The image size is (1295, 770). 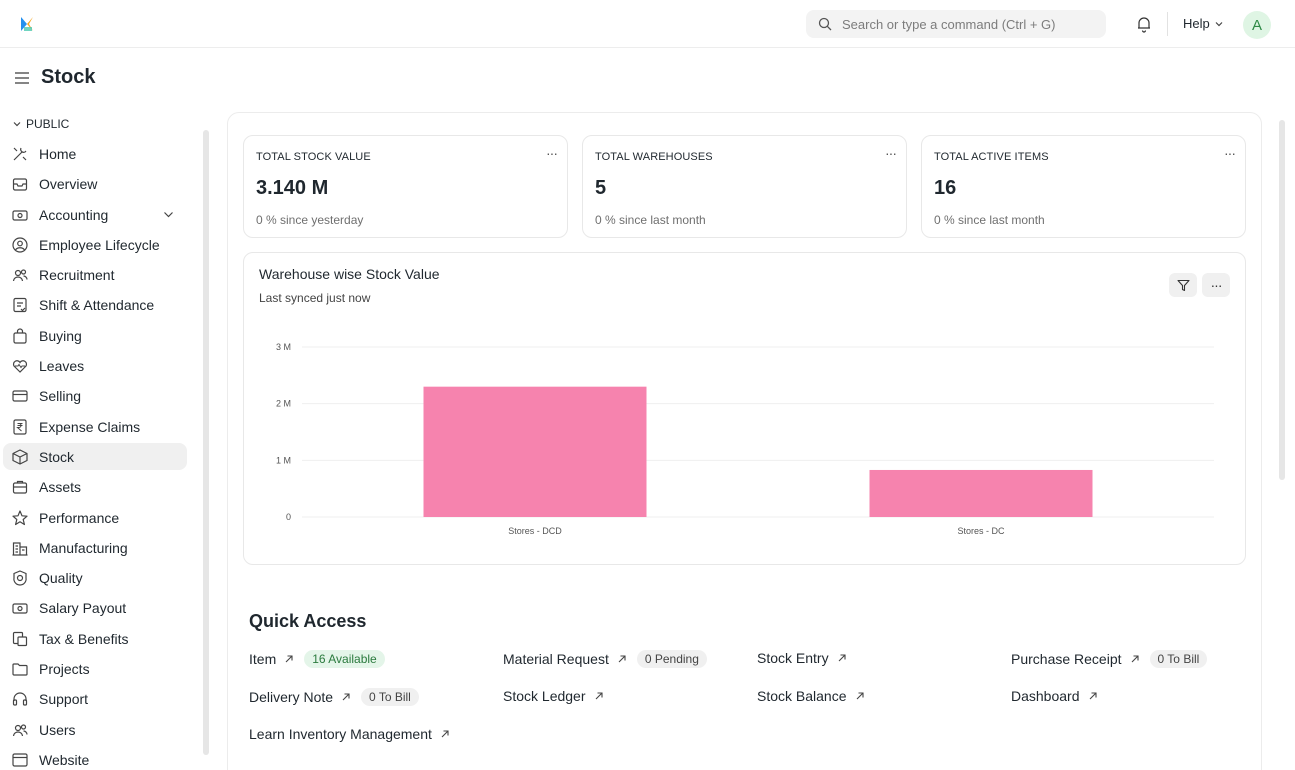 What do you see at coordinates (283, 347) in the screenshot?
I see `y-tick-label: 3 M` at bounding box center [283, 347].